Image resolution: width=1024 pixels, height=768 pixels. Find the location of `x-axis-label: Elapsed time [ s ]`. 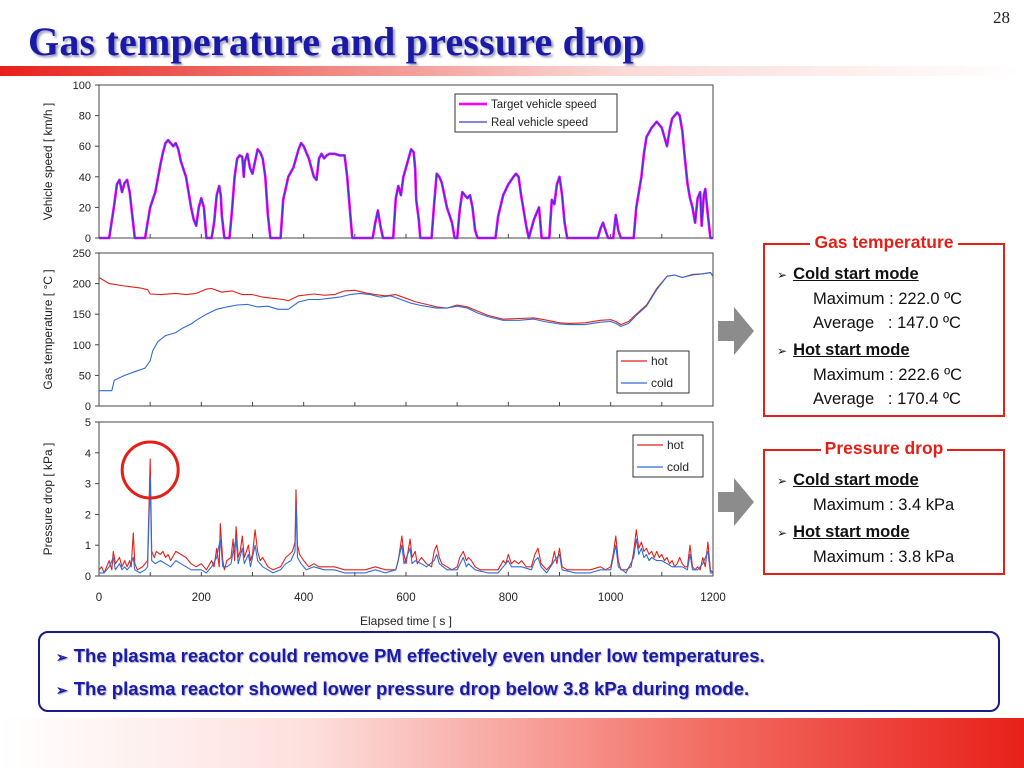

x-axis-label: Elapsed time [ s ] is located at coordinates (406, 621).